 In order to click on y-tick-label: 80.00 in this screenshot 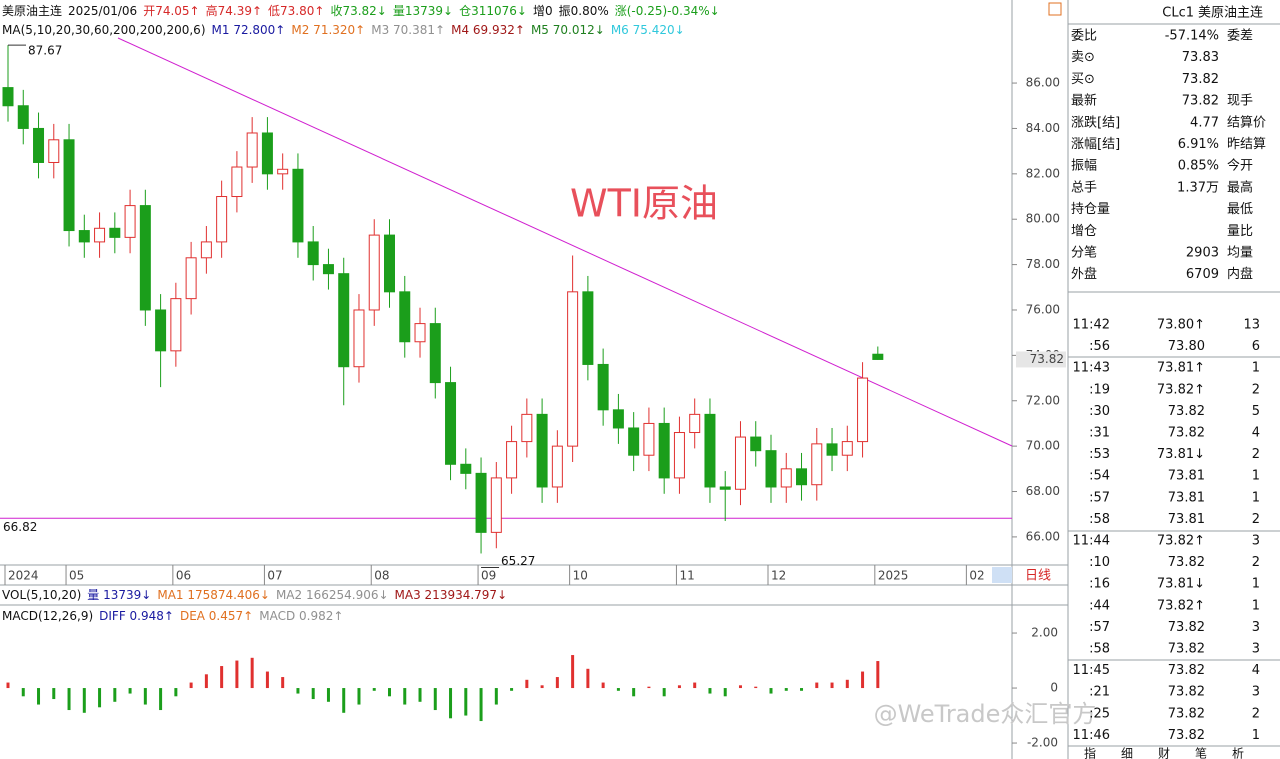, I will do `click(1043, 219)`.